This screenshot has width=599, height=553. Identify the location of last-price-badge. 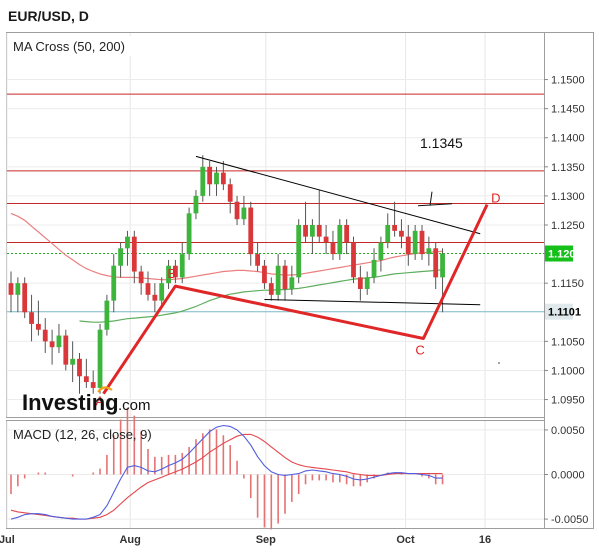
(559, 253).